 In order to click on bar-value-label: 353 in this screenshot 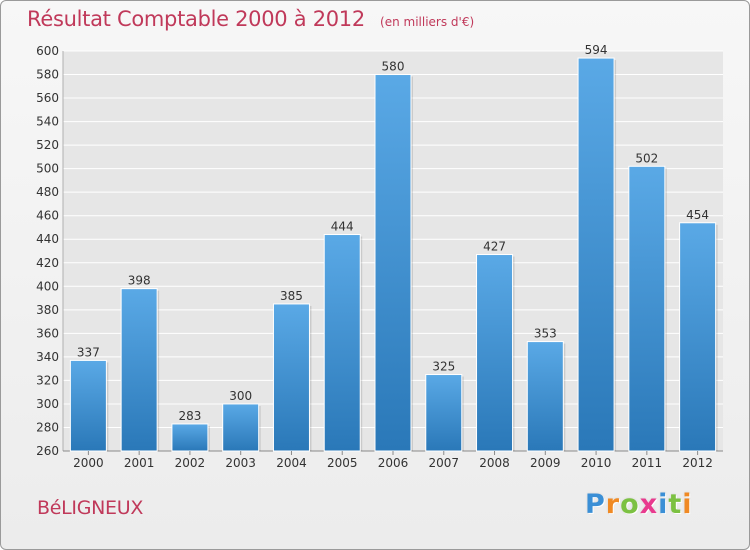, I will do `click(545, 334)`.